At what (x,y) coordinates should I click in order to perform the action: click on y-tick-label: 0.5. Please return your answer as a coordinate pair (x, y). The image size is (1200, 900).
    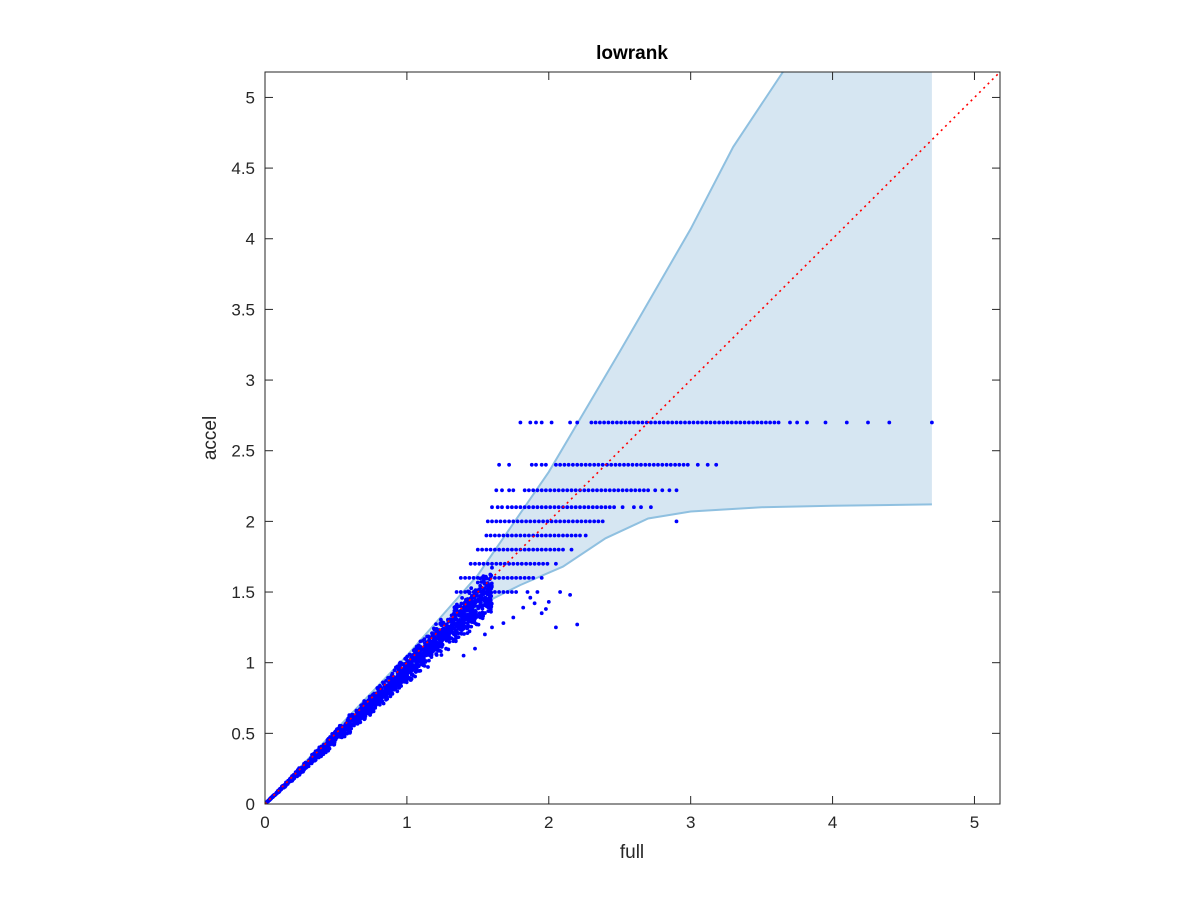
    Looking at the image, I should click on (243, 733).